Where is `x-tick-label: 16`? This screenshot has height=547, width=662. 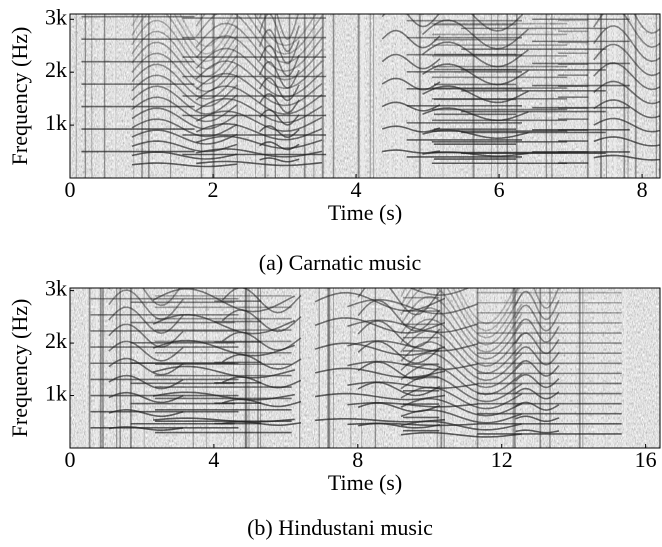
x-tick-label: 16 is located at coordinates (646, 459).